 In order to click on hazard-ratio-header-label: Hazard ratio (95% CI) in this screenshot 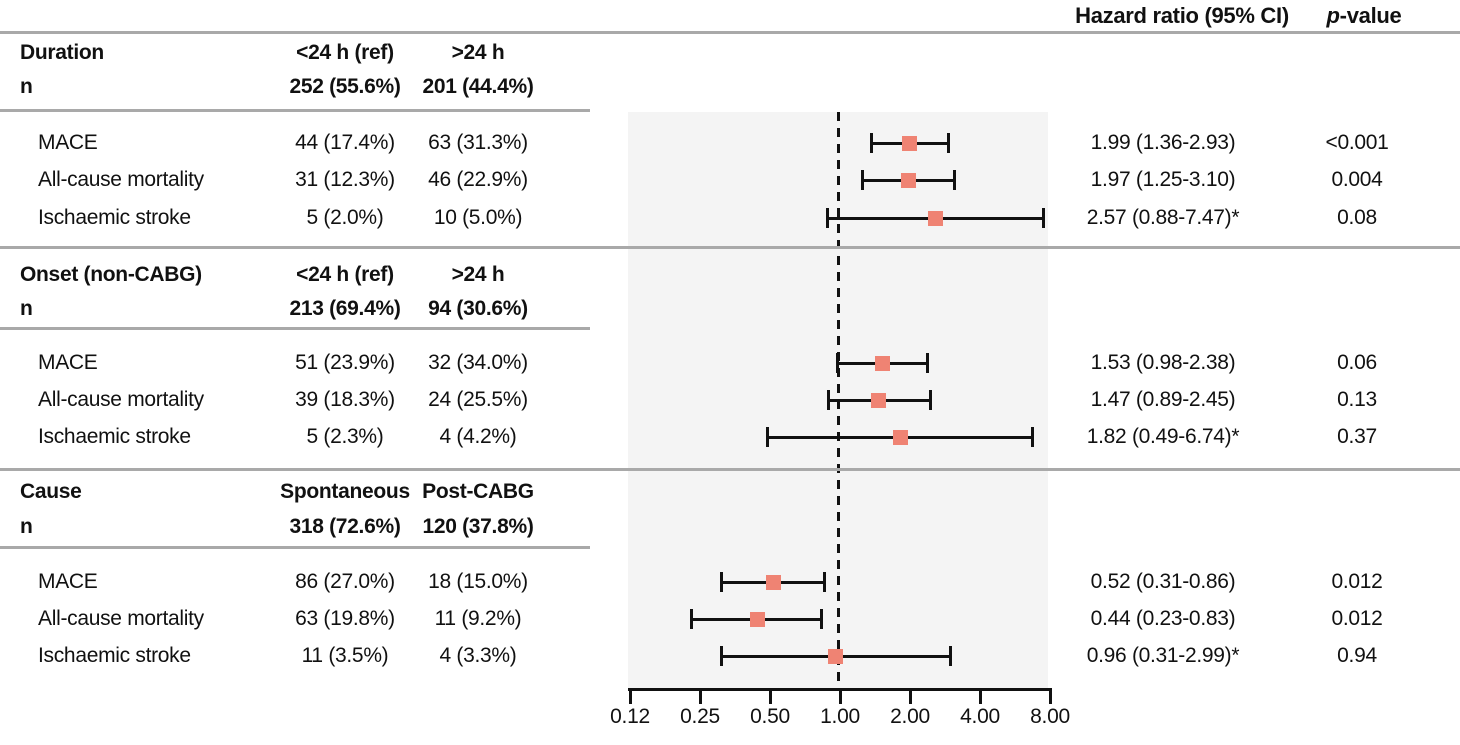, I will do `click(1182, 15)`.